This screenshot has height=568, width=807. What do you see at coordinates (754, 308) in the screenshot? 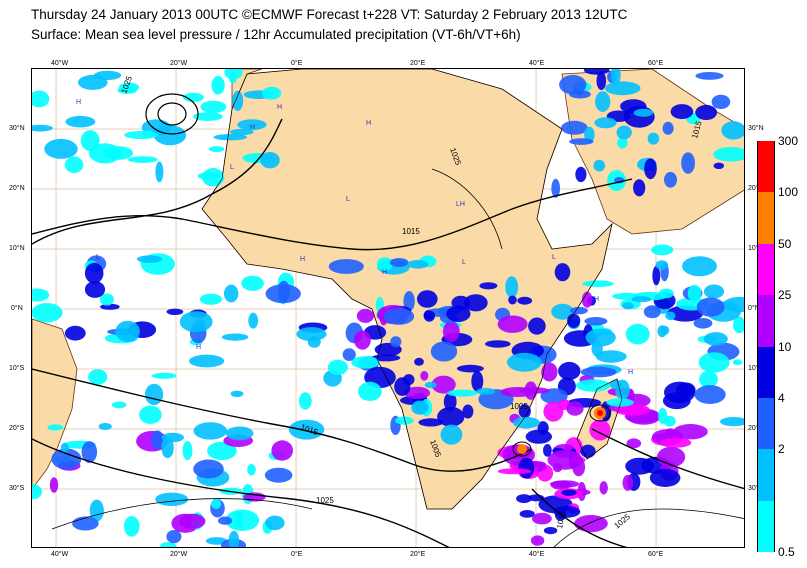
I see `right-tick-0n: 0°N` at bounding box center [754, 308].